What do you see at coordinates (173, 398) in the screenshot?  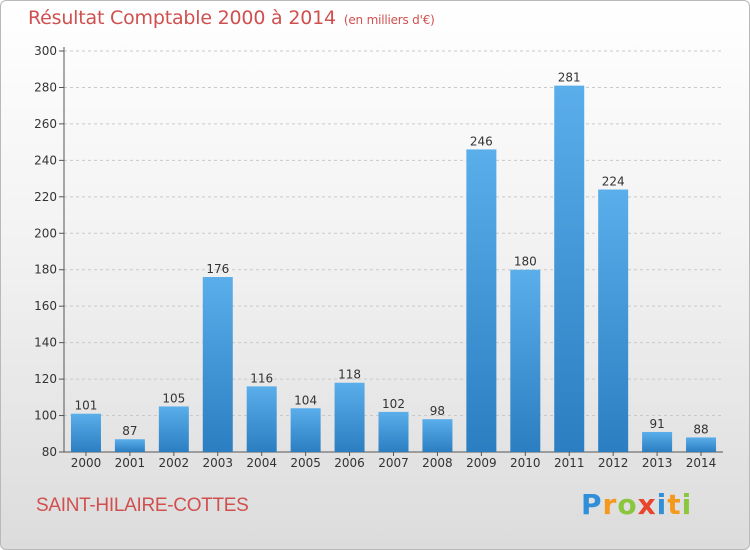 I see `bar-value-label: 105` at bounding box center [173, 398].